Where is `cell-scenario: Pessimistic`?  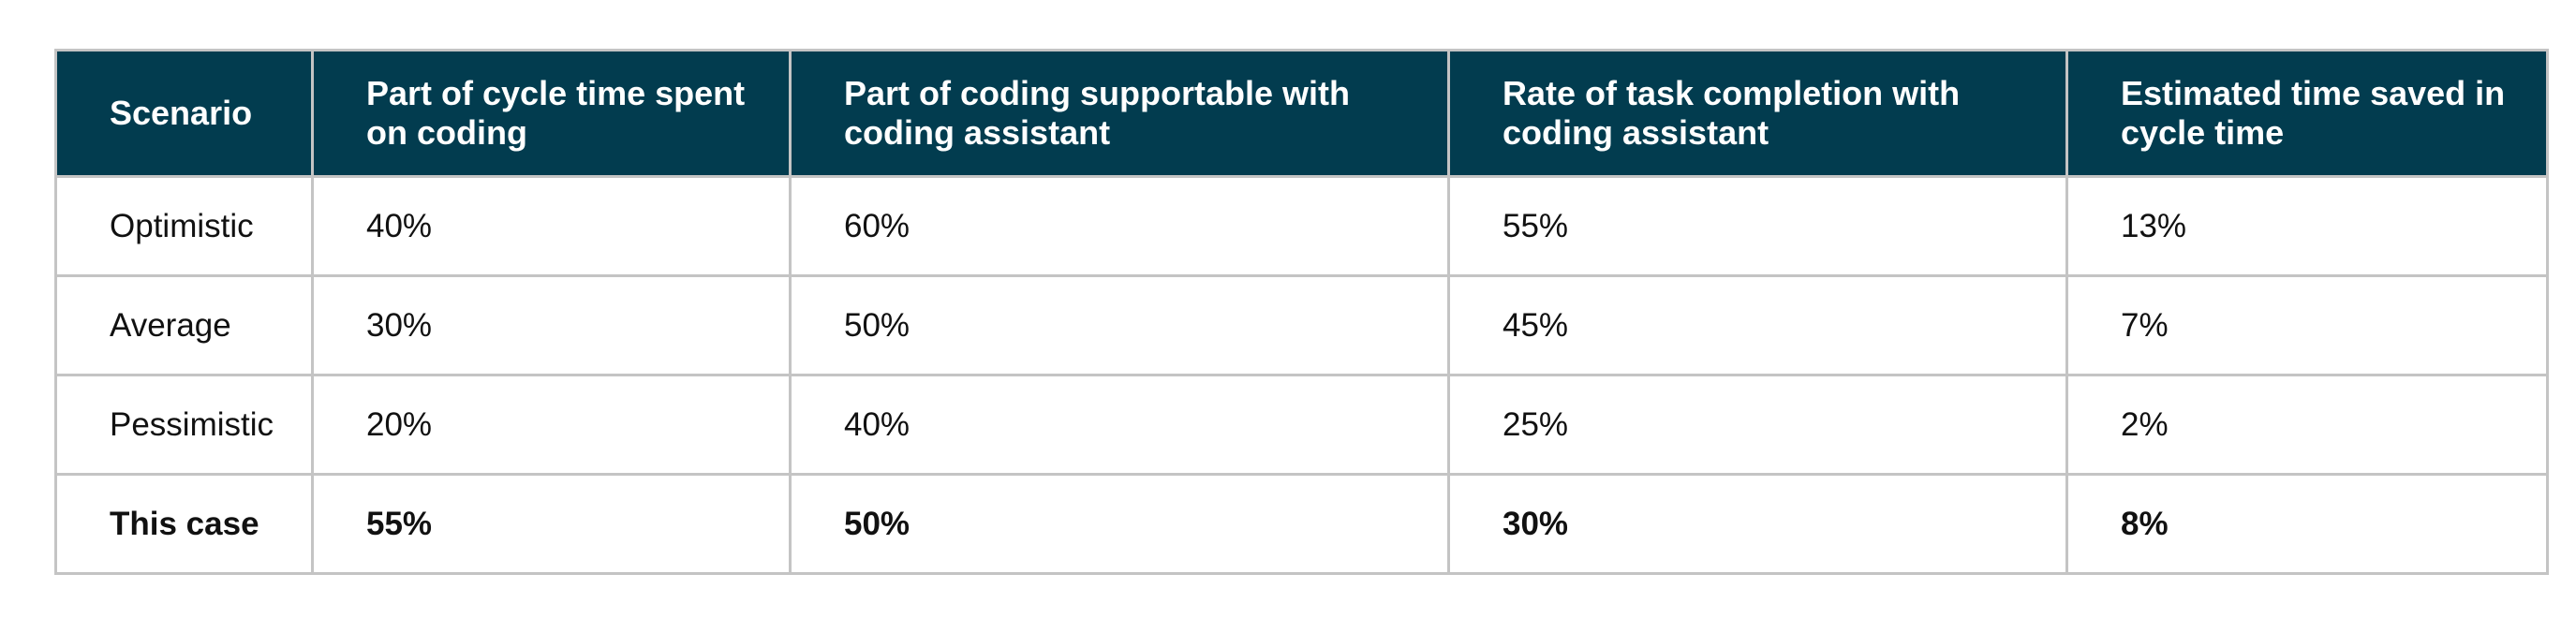 cell-scenario: Pessimistic is located at coordinates (184, 425).